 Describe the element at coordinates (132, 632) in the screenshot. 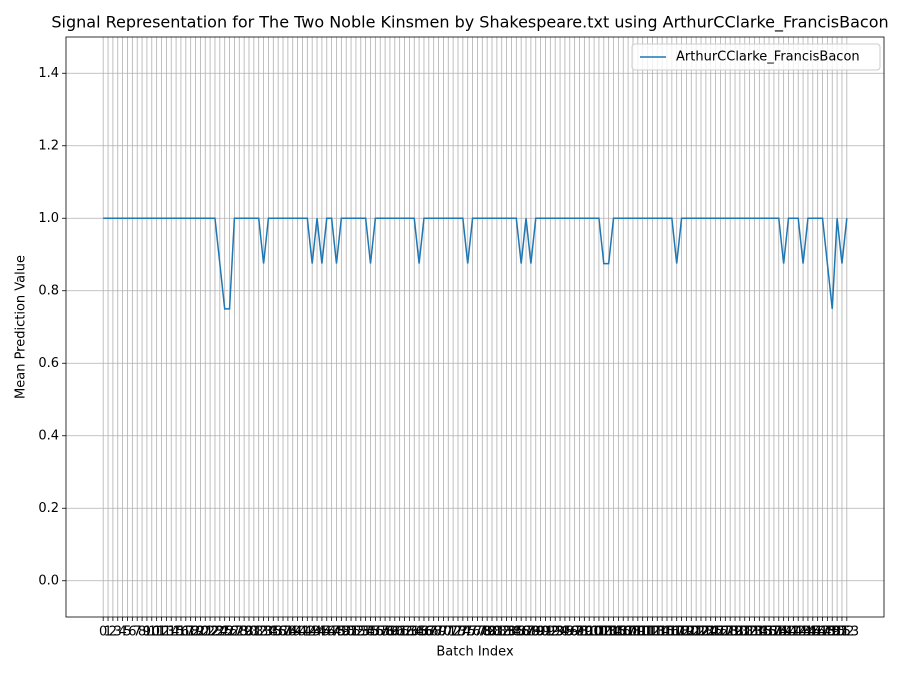

I see `x-tick-label: 6` at that location.